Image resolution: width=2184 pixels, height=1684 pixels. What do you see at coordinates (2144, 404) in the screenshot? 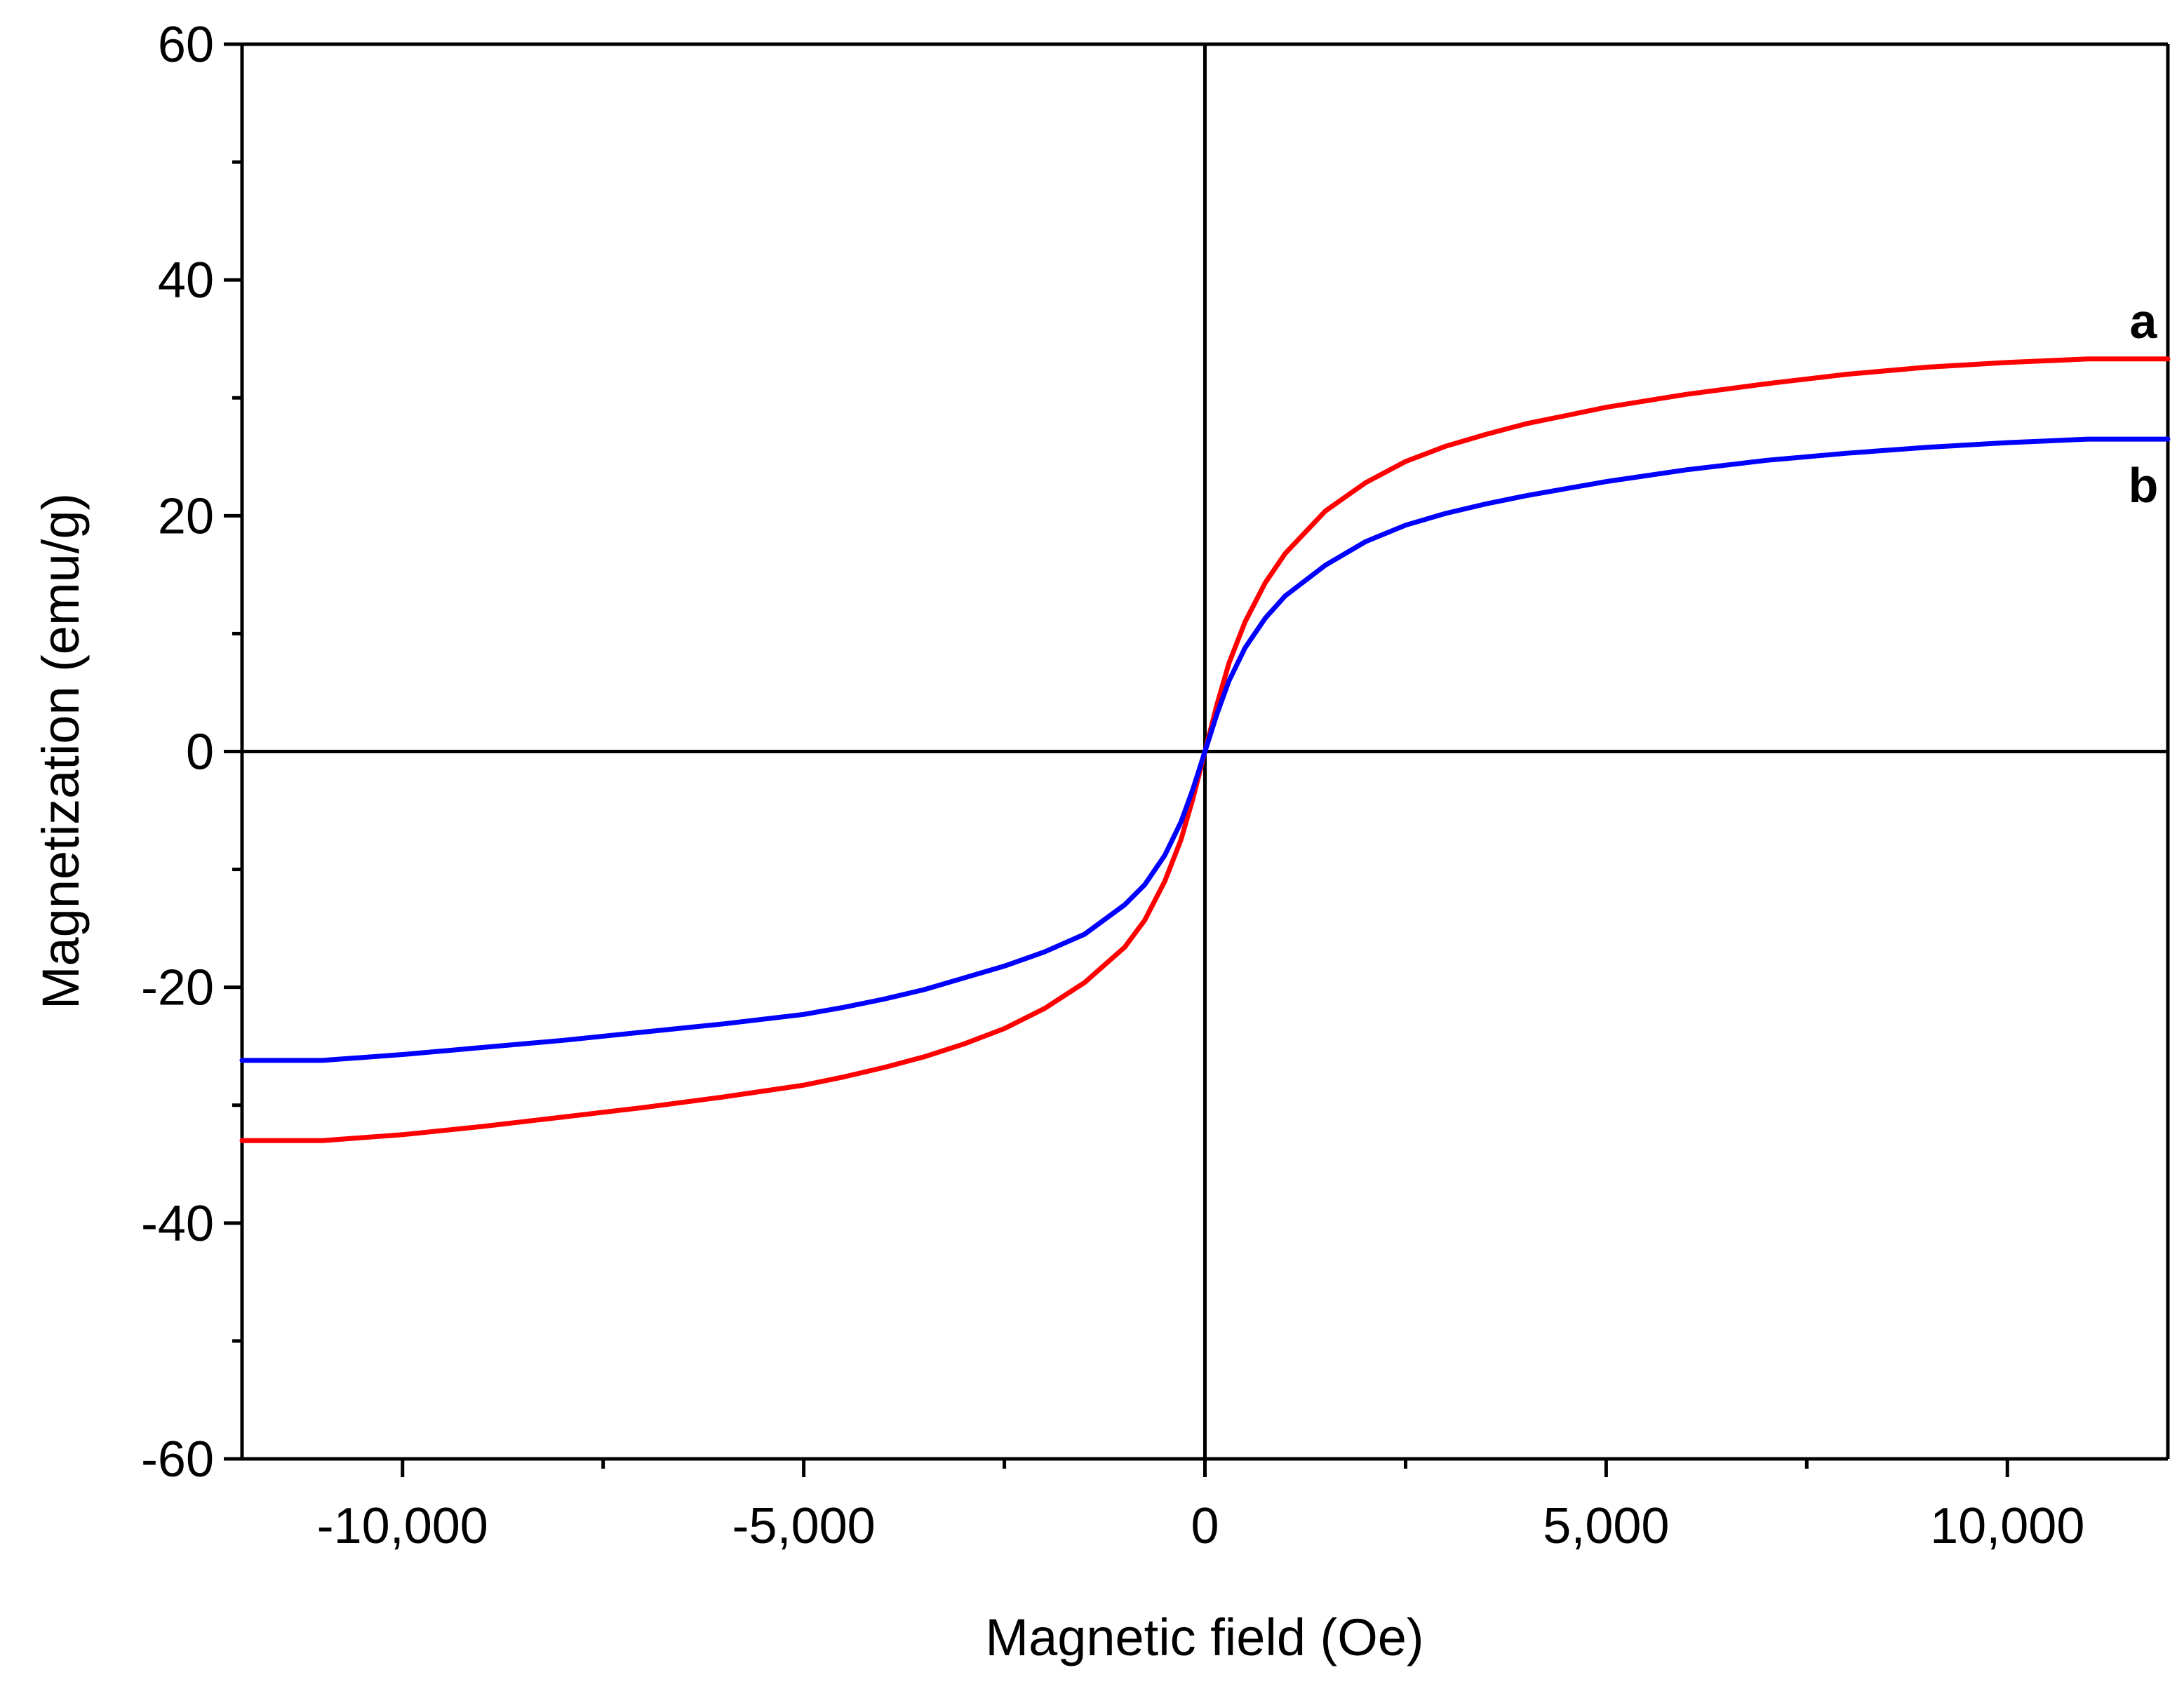
I see `series-labels: ab` at bounding box center [2144, 404].